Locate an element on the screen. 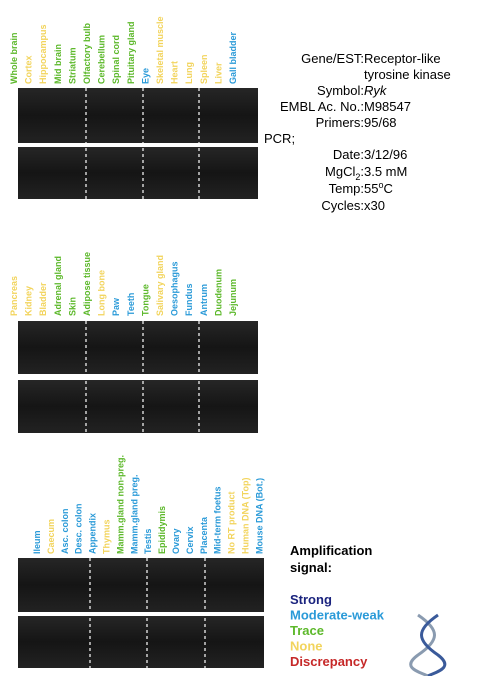 The width and height of the screenshot is (503, 676). lane-label: Striatum is located at coordinates (72, 65).